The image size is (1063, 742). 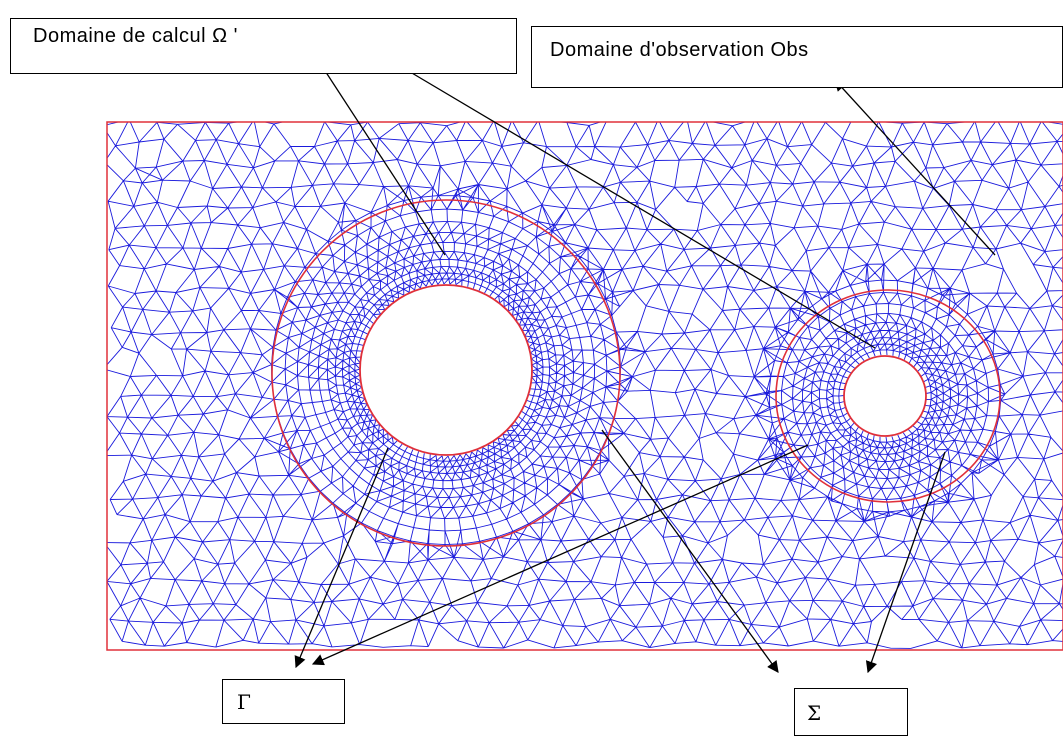 I want to click on obstacle-hole-left, so click(x=446, y=370).